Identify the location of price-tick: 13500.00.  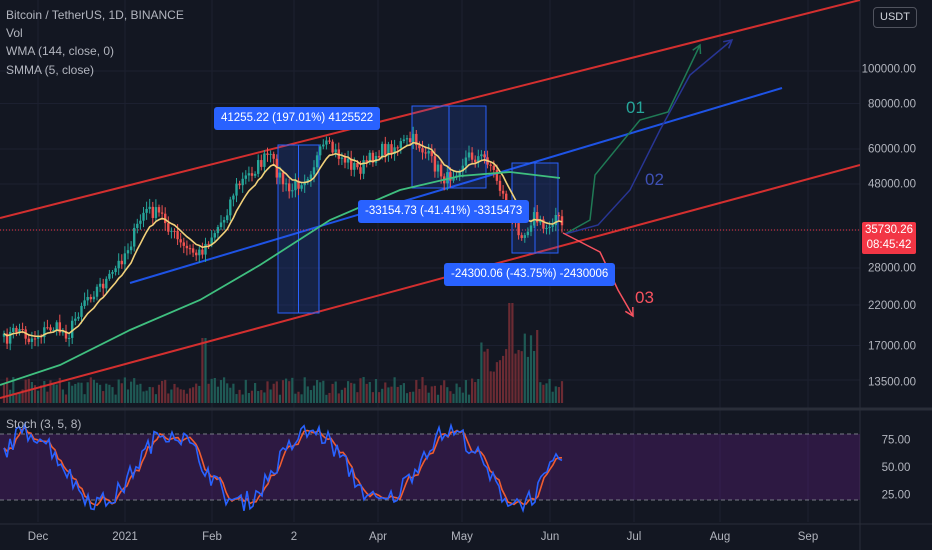
(892, 383).